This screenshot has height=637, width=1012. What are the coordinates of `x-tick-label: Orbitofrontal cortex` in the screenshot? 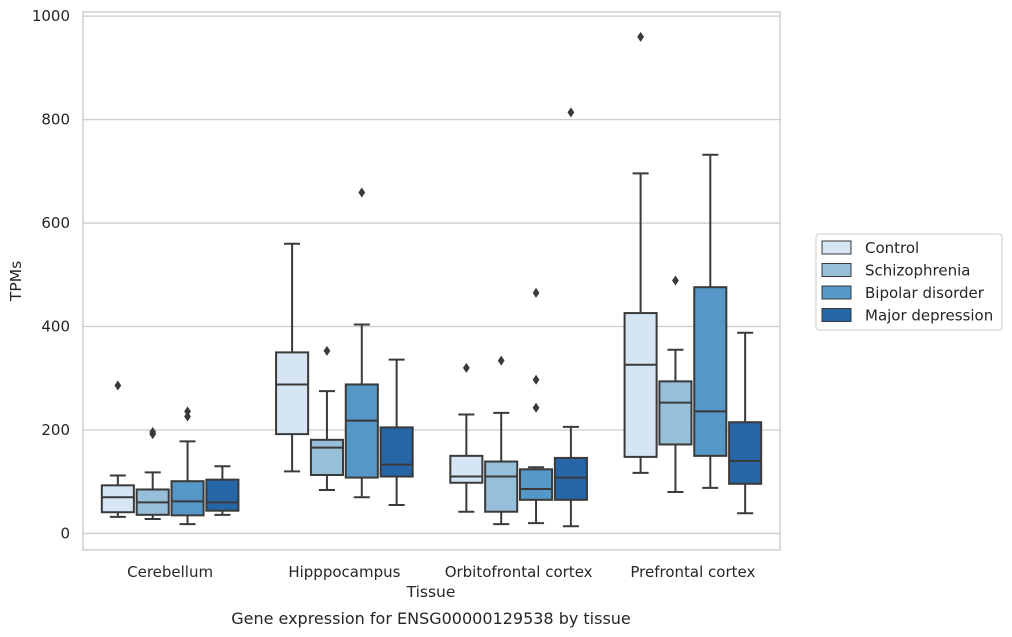 It's located at (519, 572).